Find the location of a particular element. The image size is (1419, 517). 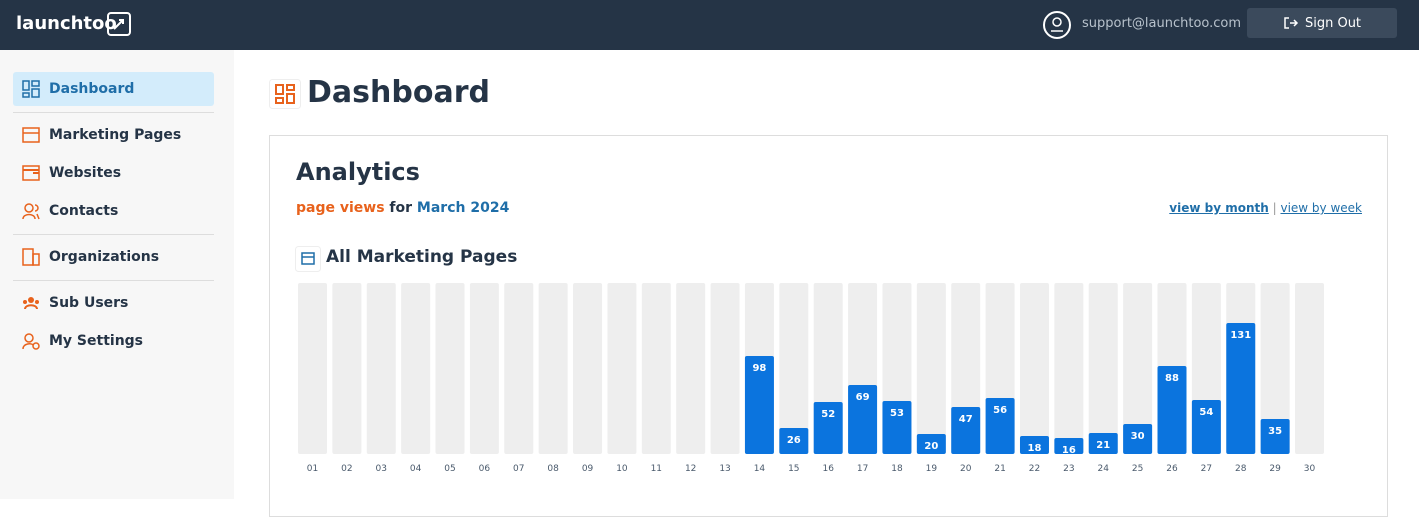

nav-label: Contacts is located at coordinates (84, 211).